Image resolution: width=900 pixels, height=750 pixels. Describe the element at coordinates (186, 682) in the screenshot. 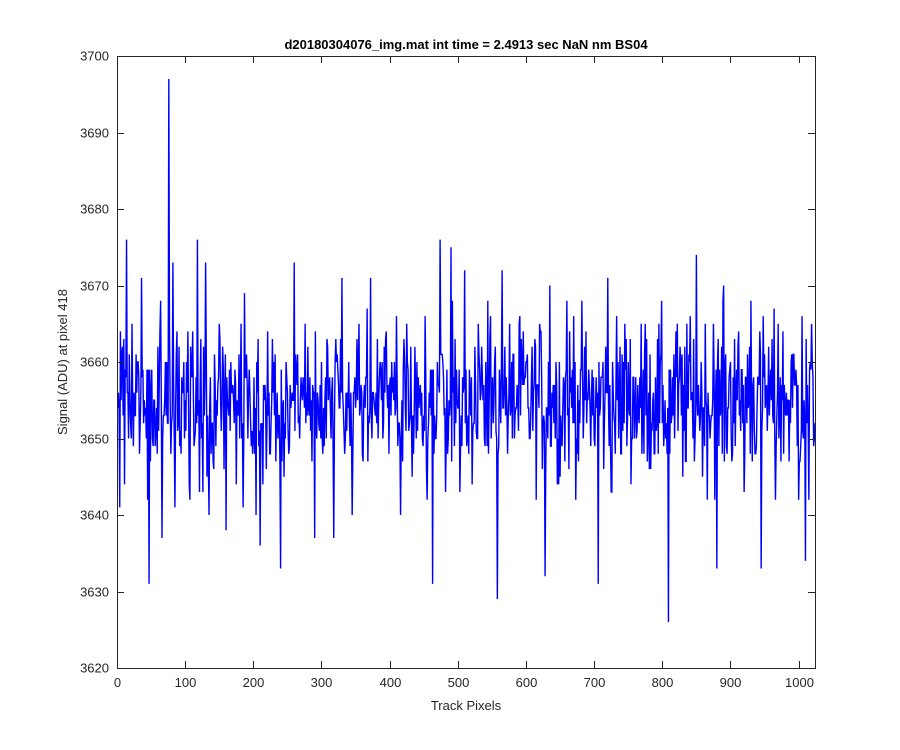

I see `x-tick-label: 100` at that location.